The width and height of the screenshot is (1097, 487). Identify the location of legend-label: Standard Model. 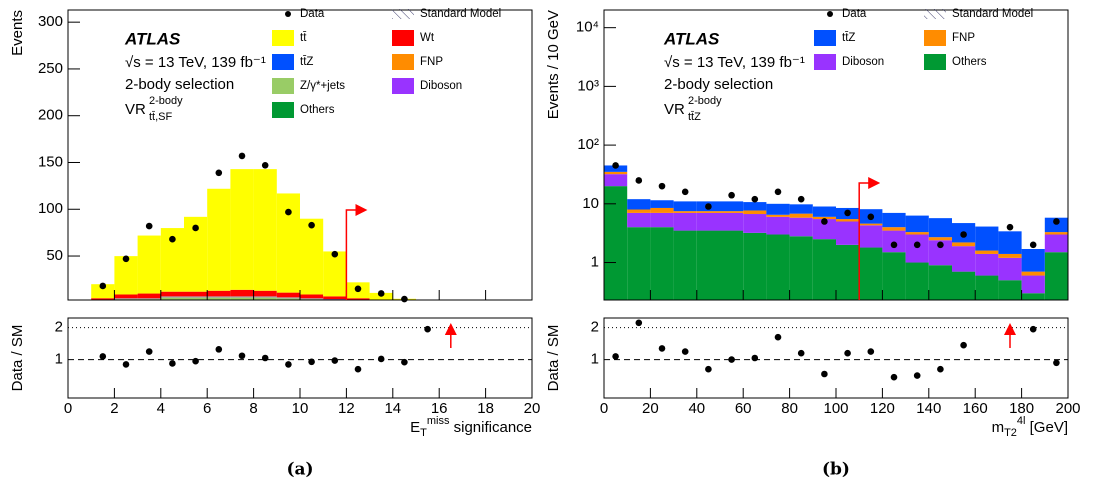
(460, 14).